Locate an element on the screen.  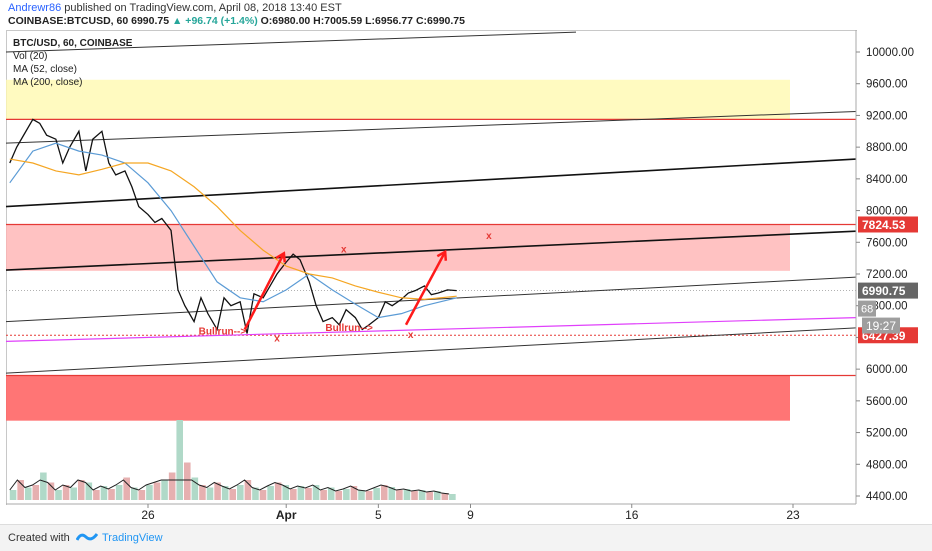
x-tick-label: 9 is located at coordinates (470, 515).